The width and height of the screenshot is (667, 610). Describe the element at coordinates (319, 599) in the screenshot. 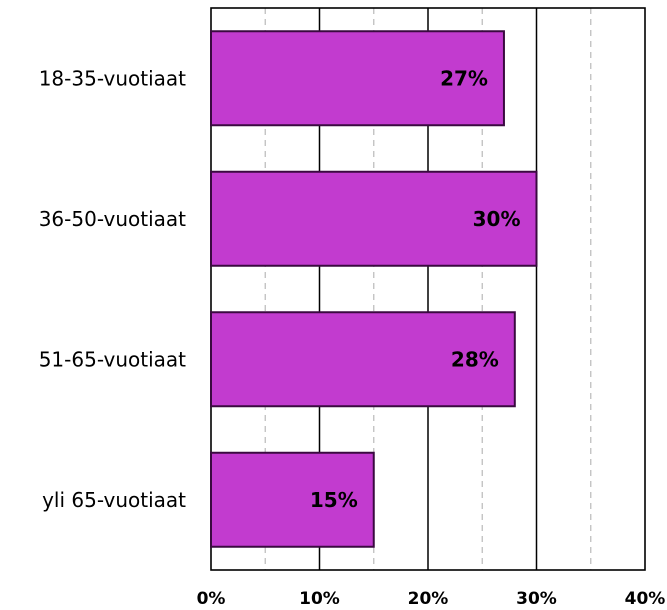

I see `x-tick-label: 10%` at that location.